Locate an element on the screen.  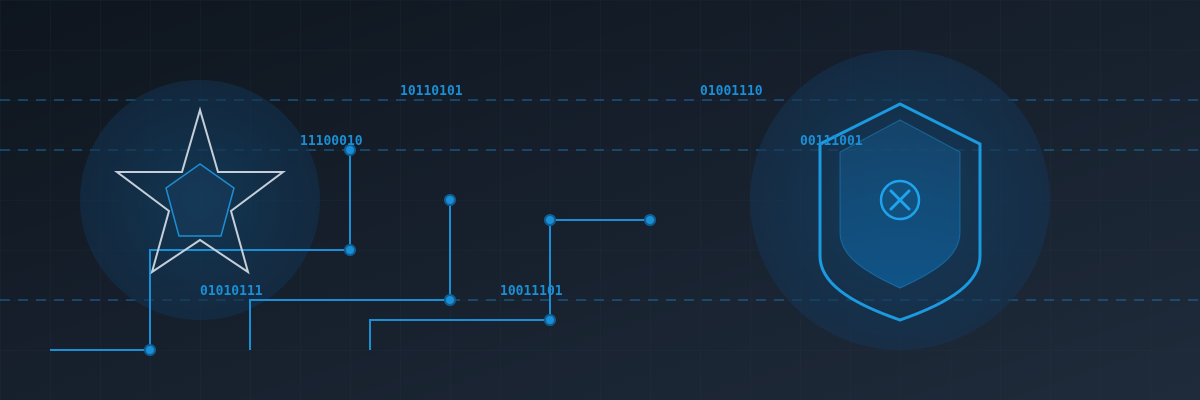
binary-label: 00111001 is located at coordinates (831, 141).